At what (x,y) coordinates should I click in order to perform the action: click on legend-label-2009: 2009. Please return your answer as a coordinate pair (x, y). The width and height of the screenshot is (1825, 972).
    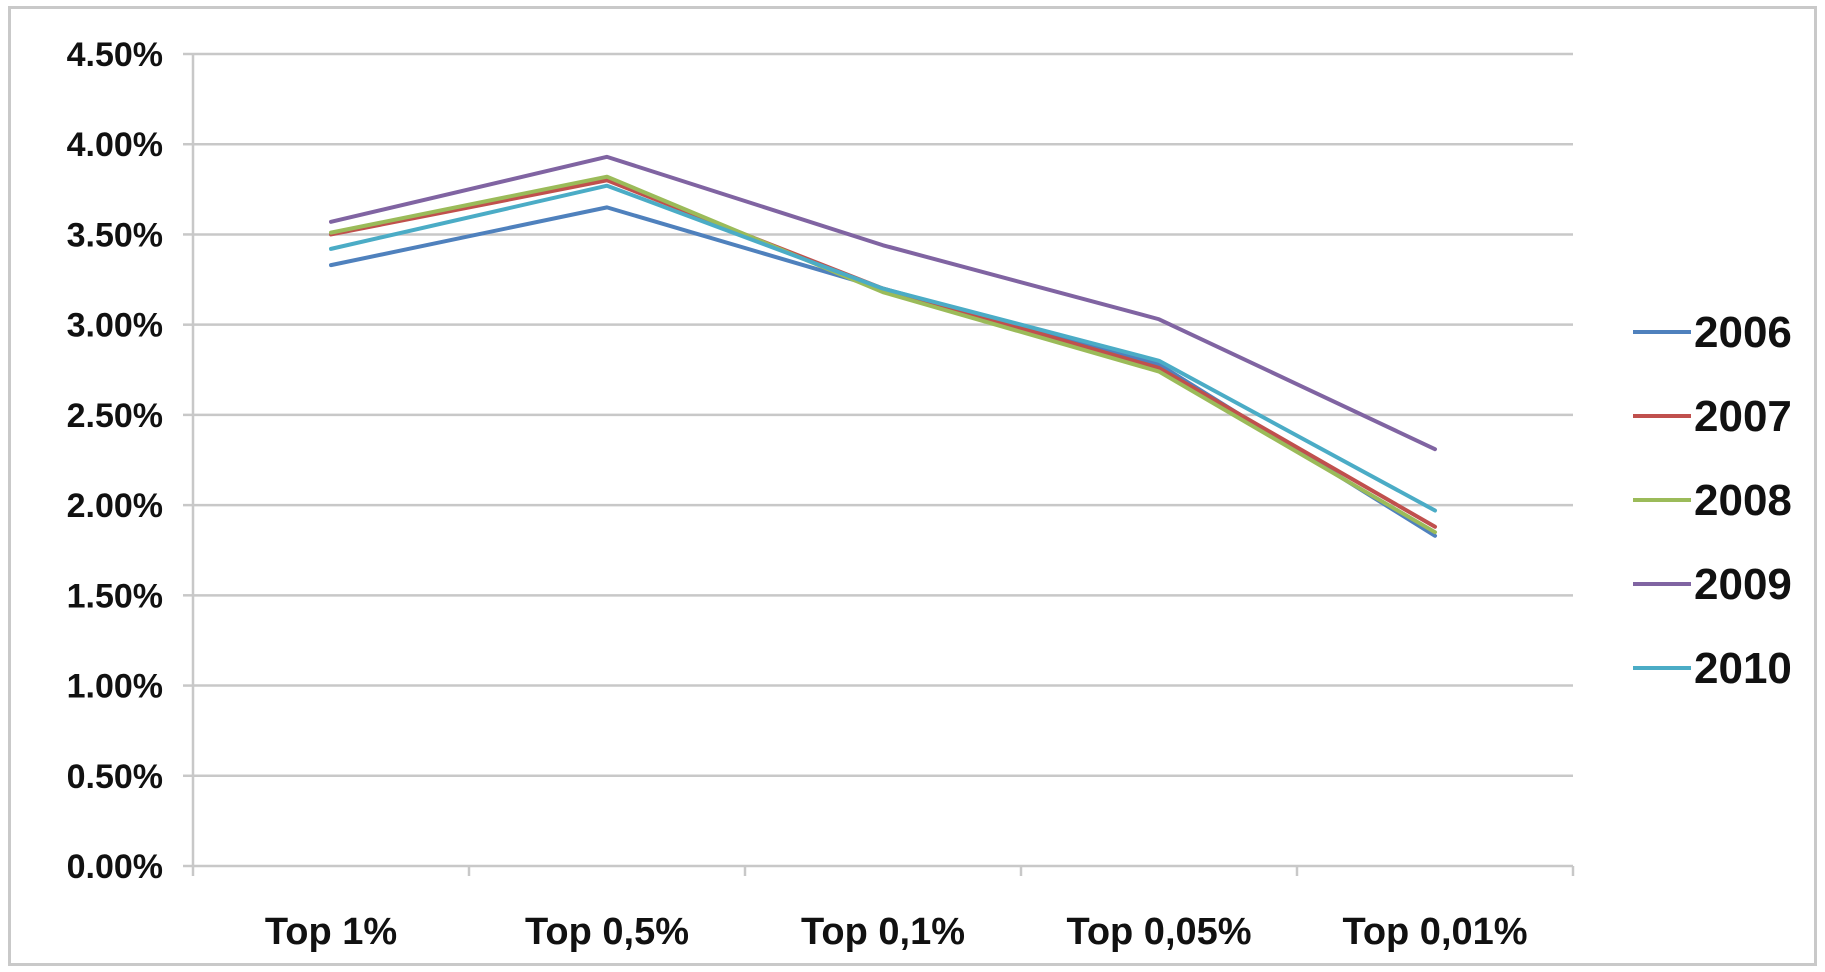
    Looking at the image, I should click on (1743, 584).